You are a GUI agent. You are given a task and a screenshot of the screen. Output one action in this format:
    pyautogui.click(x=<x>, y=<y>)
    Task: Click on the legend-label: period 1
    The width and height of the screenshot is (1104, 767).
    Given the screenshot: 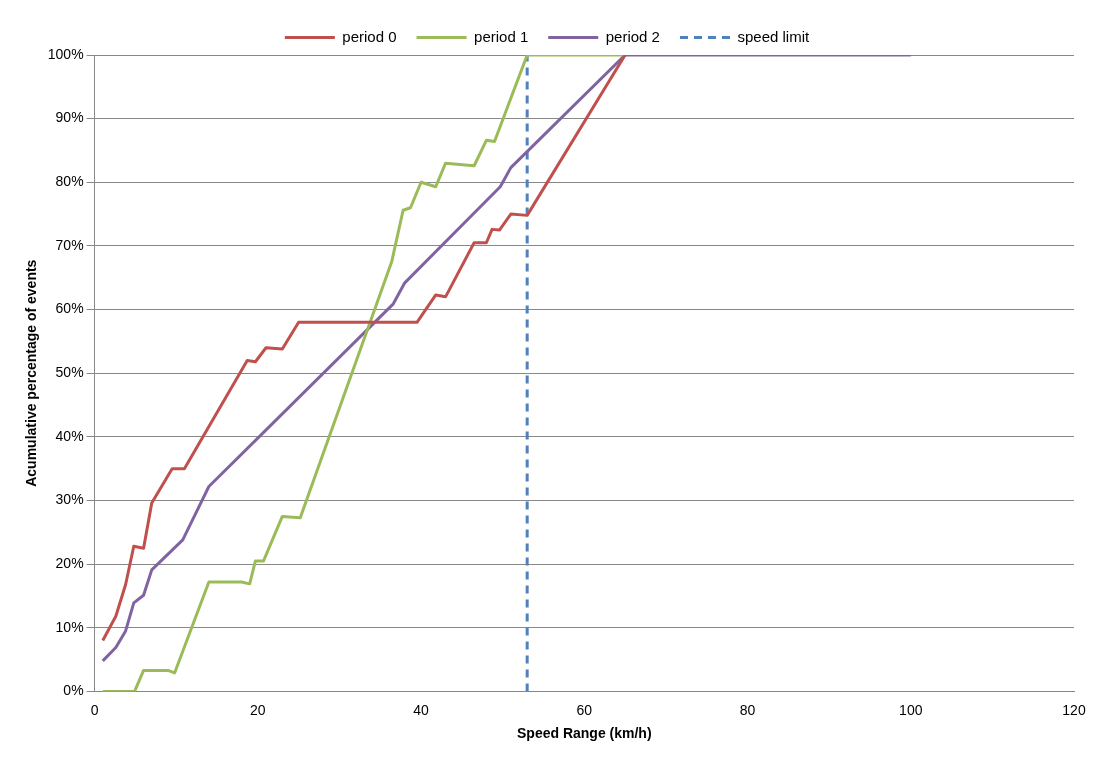 What is the action you would take?
    pyautogui.click(x=501, y=36)
    